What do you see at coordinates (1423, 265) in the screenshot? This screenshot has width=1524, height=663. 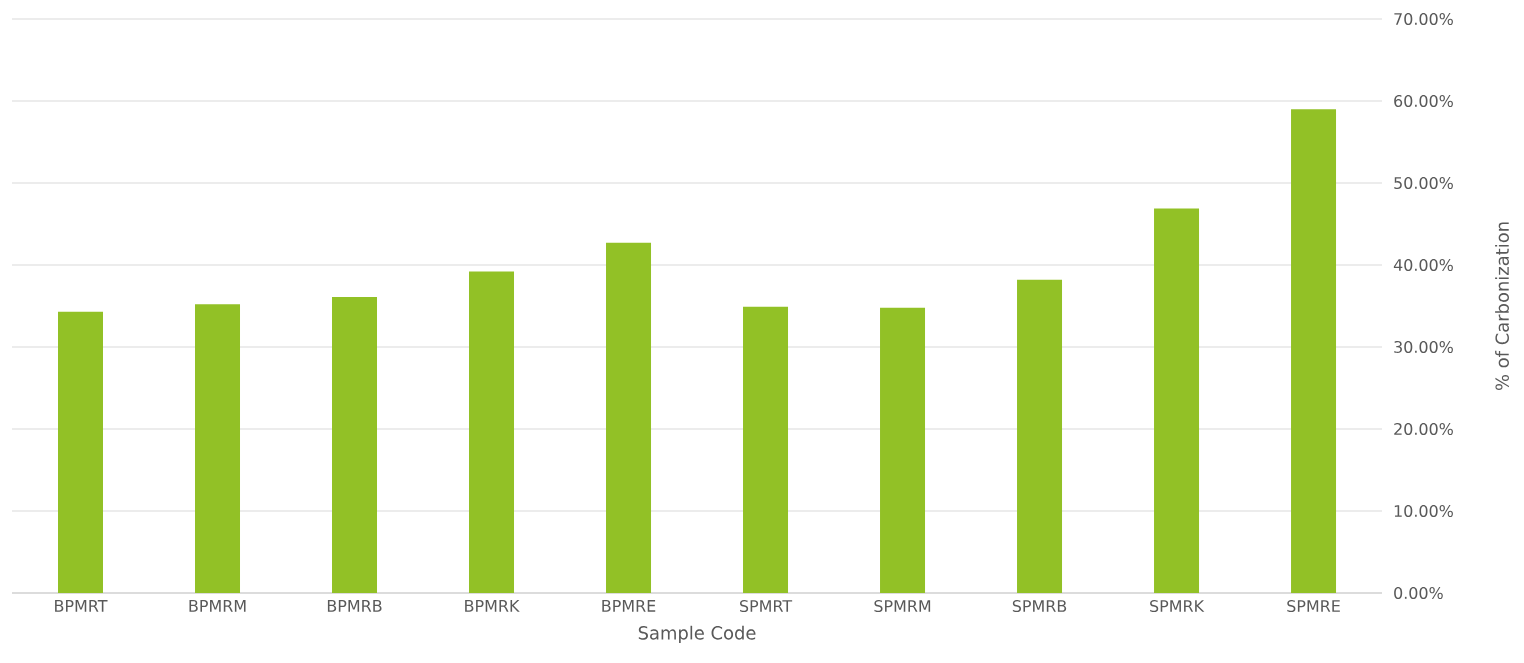 I see `y-tick-label: 40.00%` at bounding box center [1423, 265].